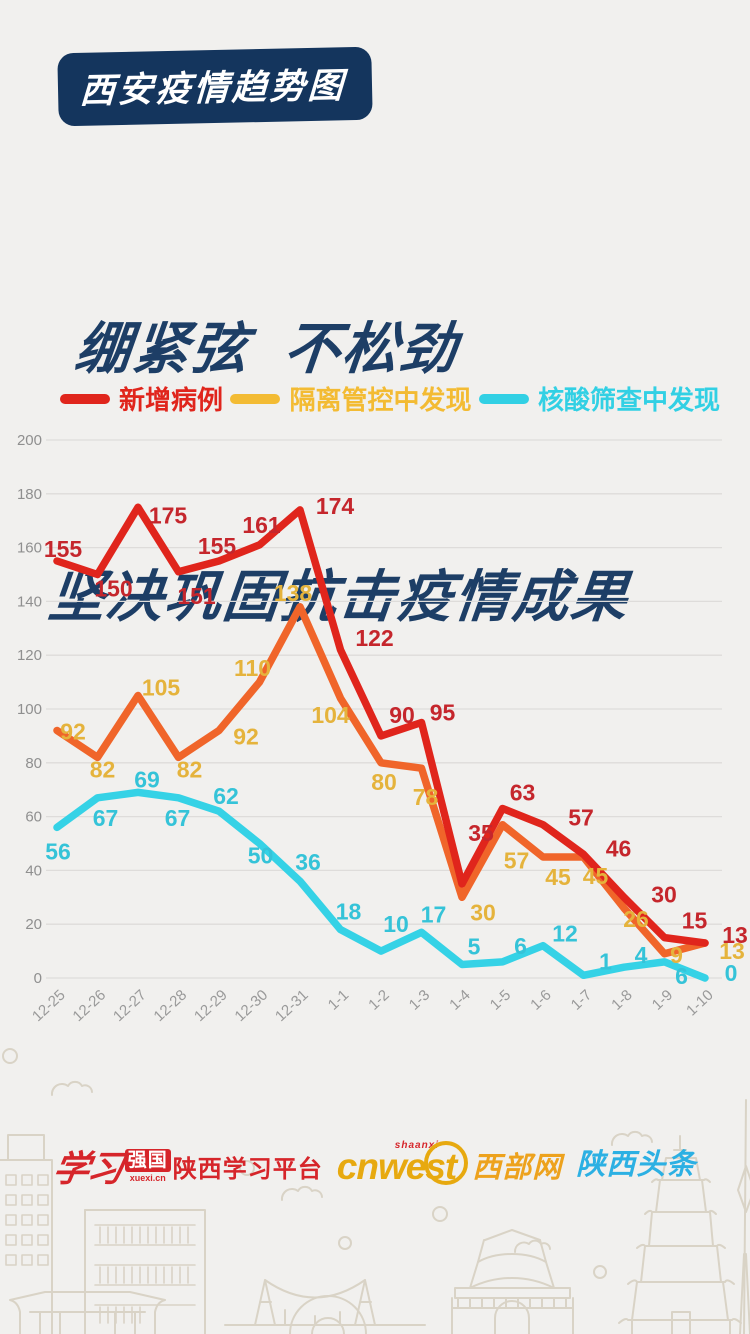 The image size is (750, 1334). I want to click on svg-text: 26, so click(636, 919).